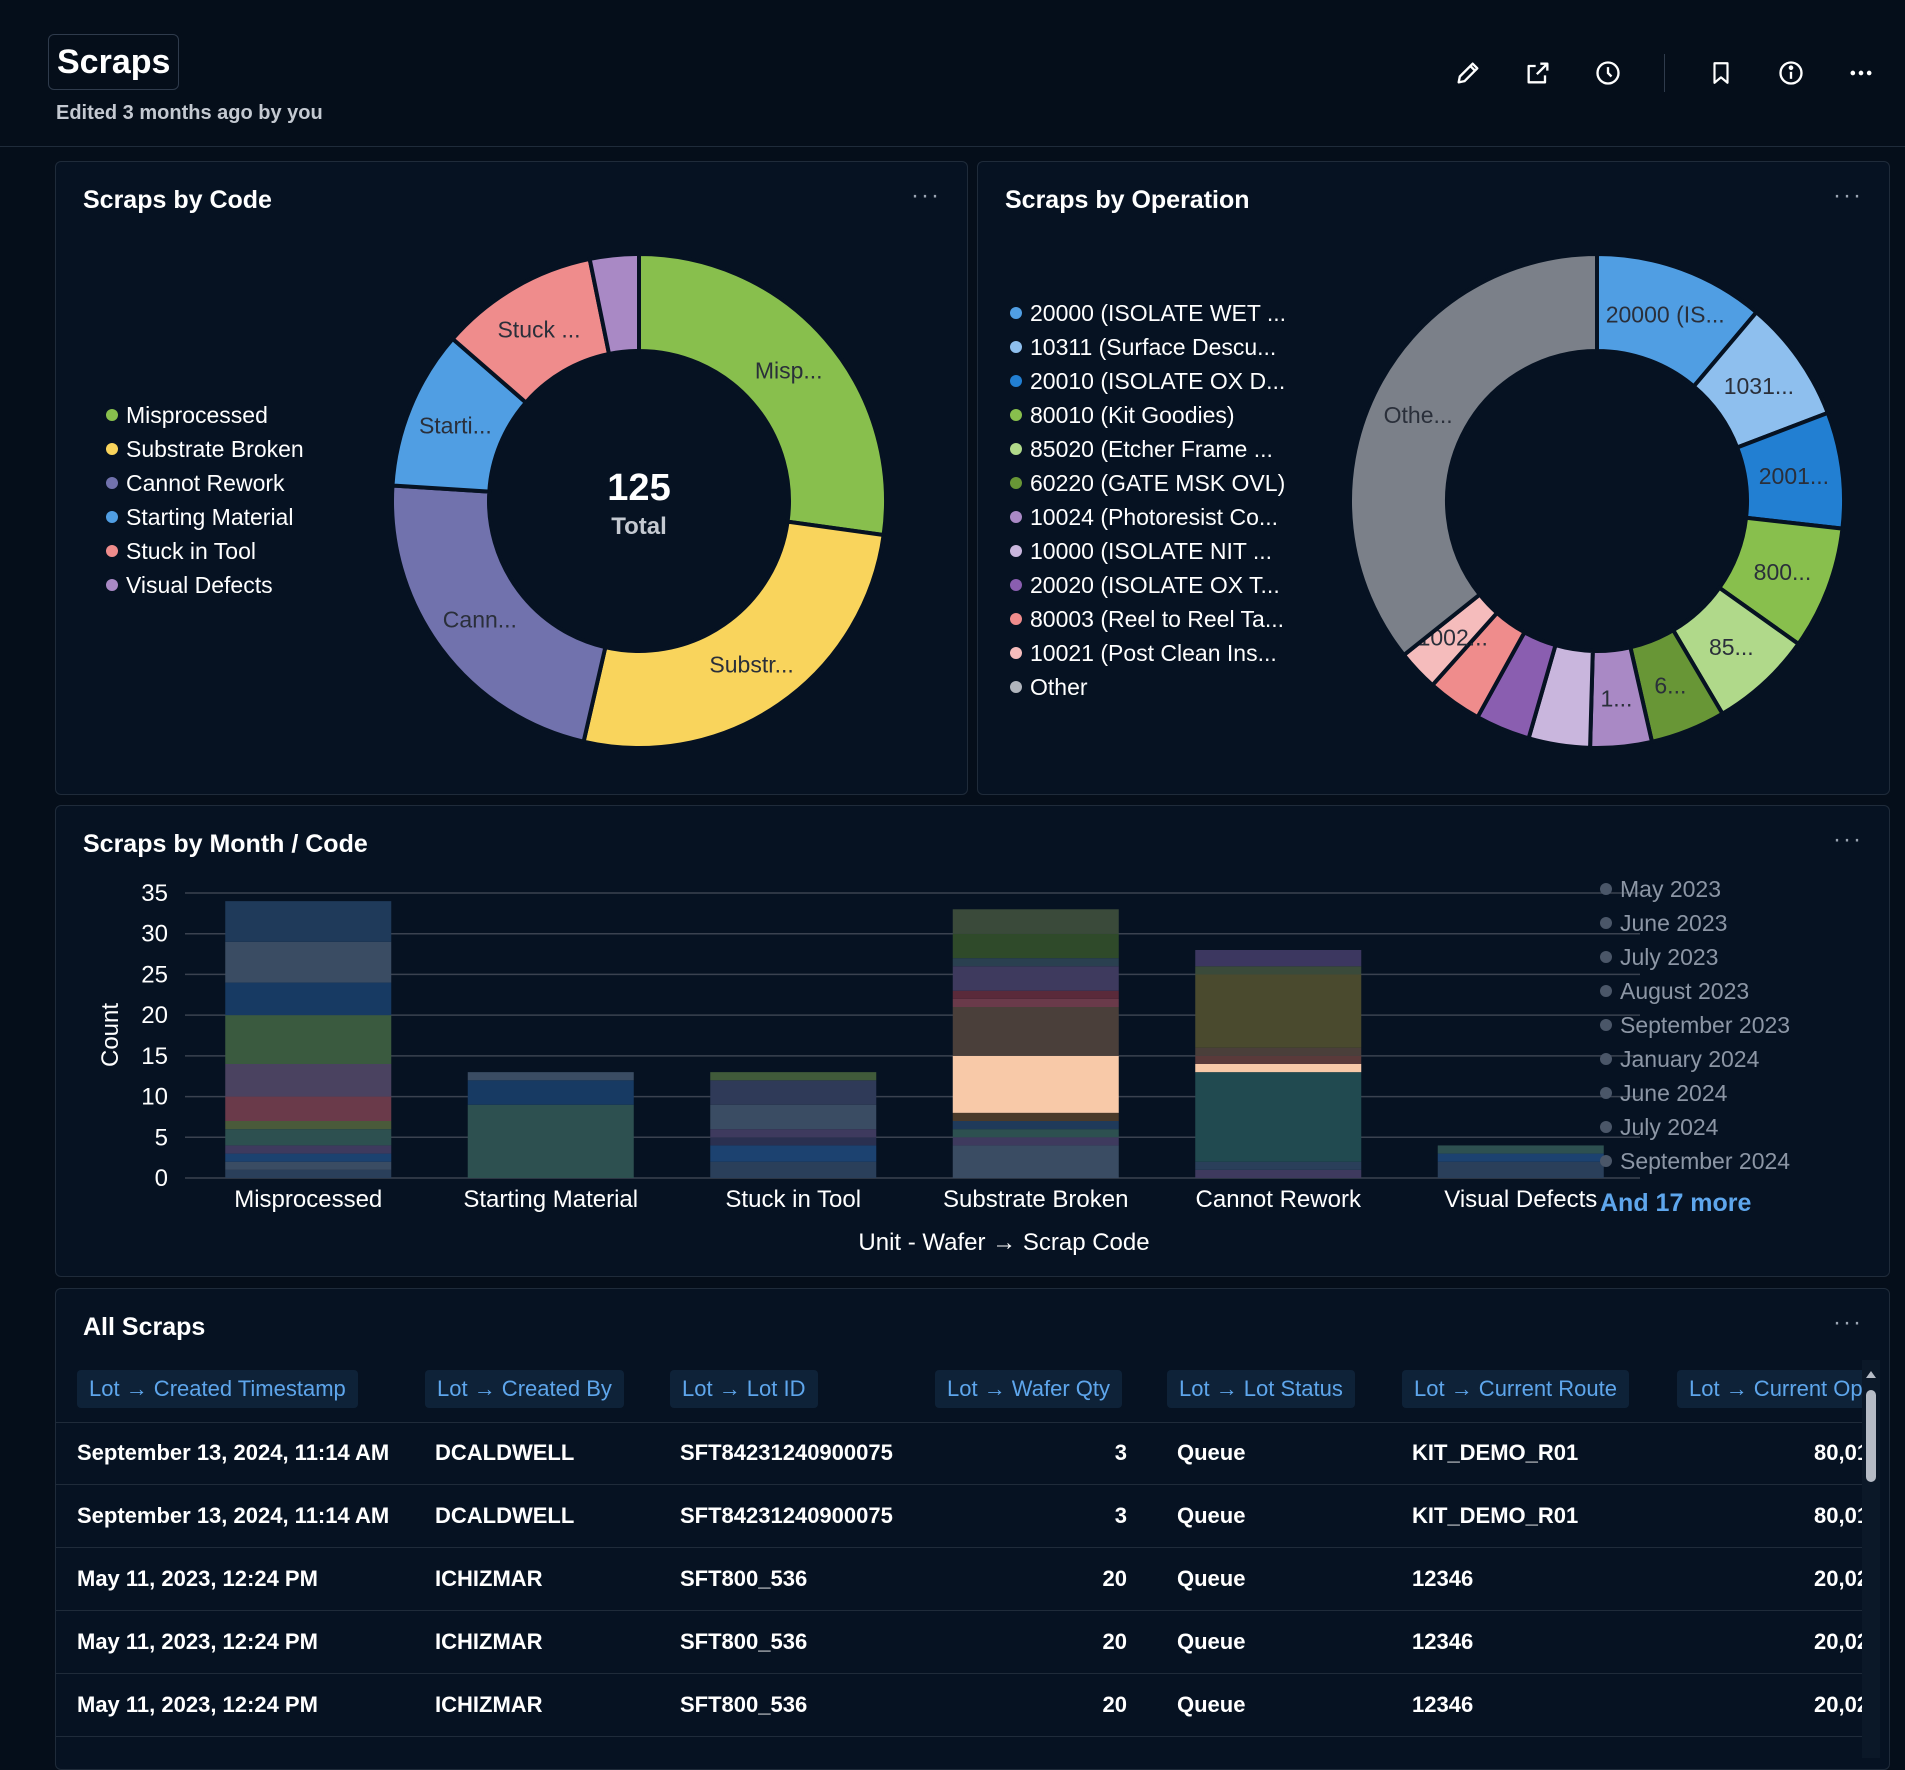 The image size is (1905, 1770). I want to click on info-icon, so click(1791, 73).